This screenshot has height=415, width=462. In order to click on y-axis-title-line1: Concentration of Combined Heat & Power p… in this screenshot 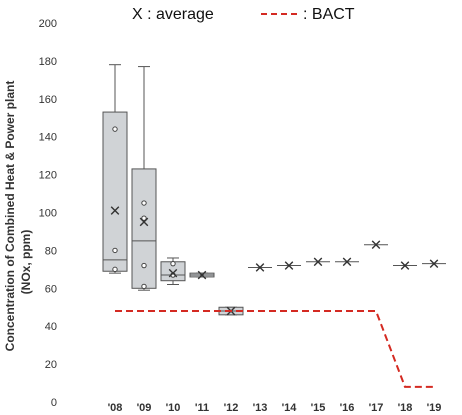, I will do `click(10, 216)`.